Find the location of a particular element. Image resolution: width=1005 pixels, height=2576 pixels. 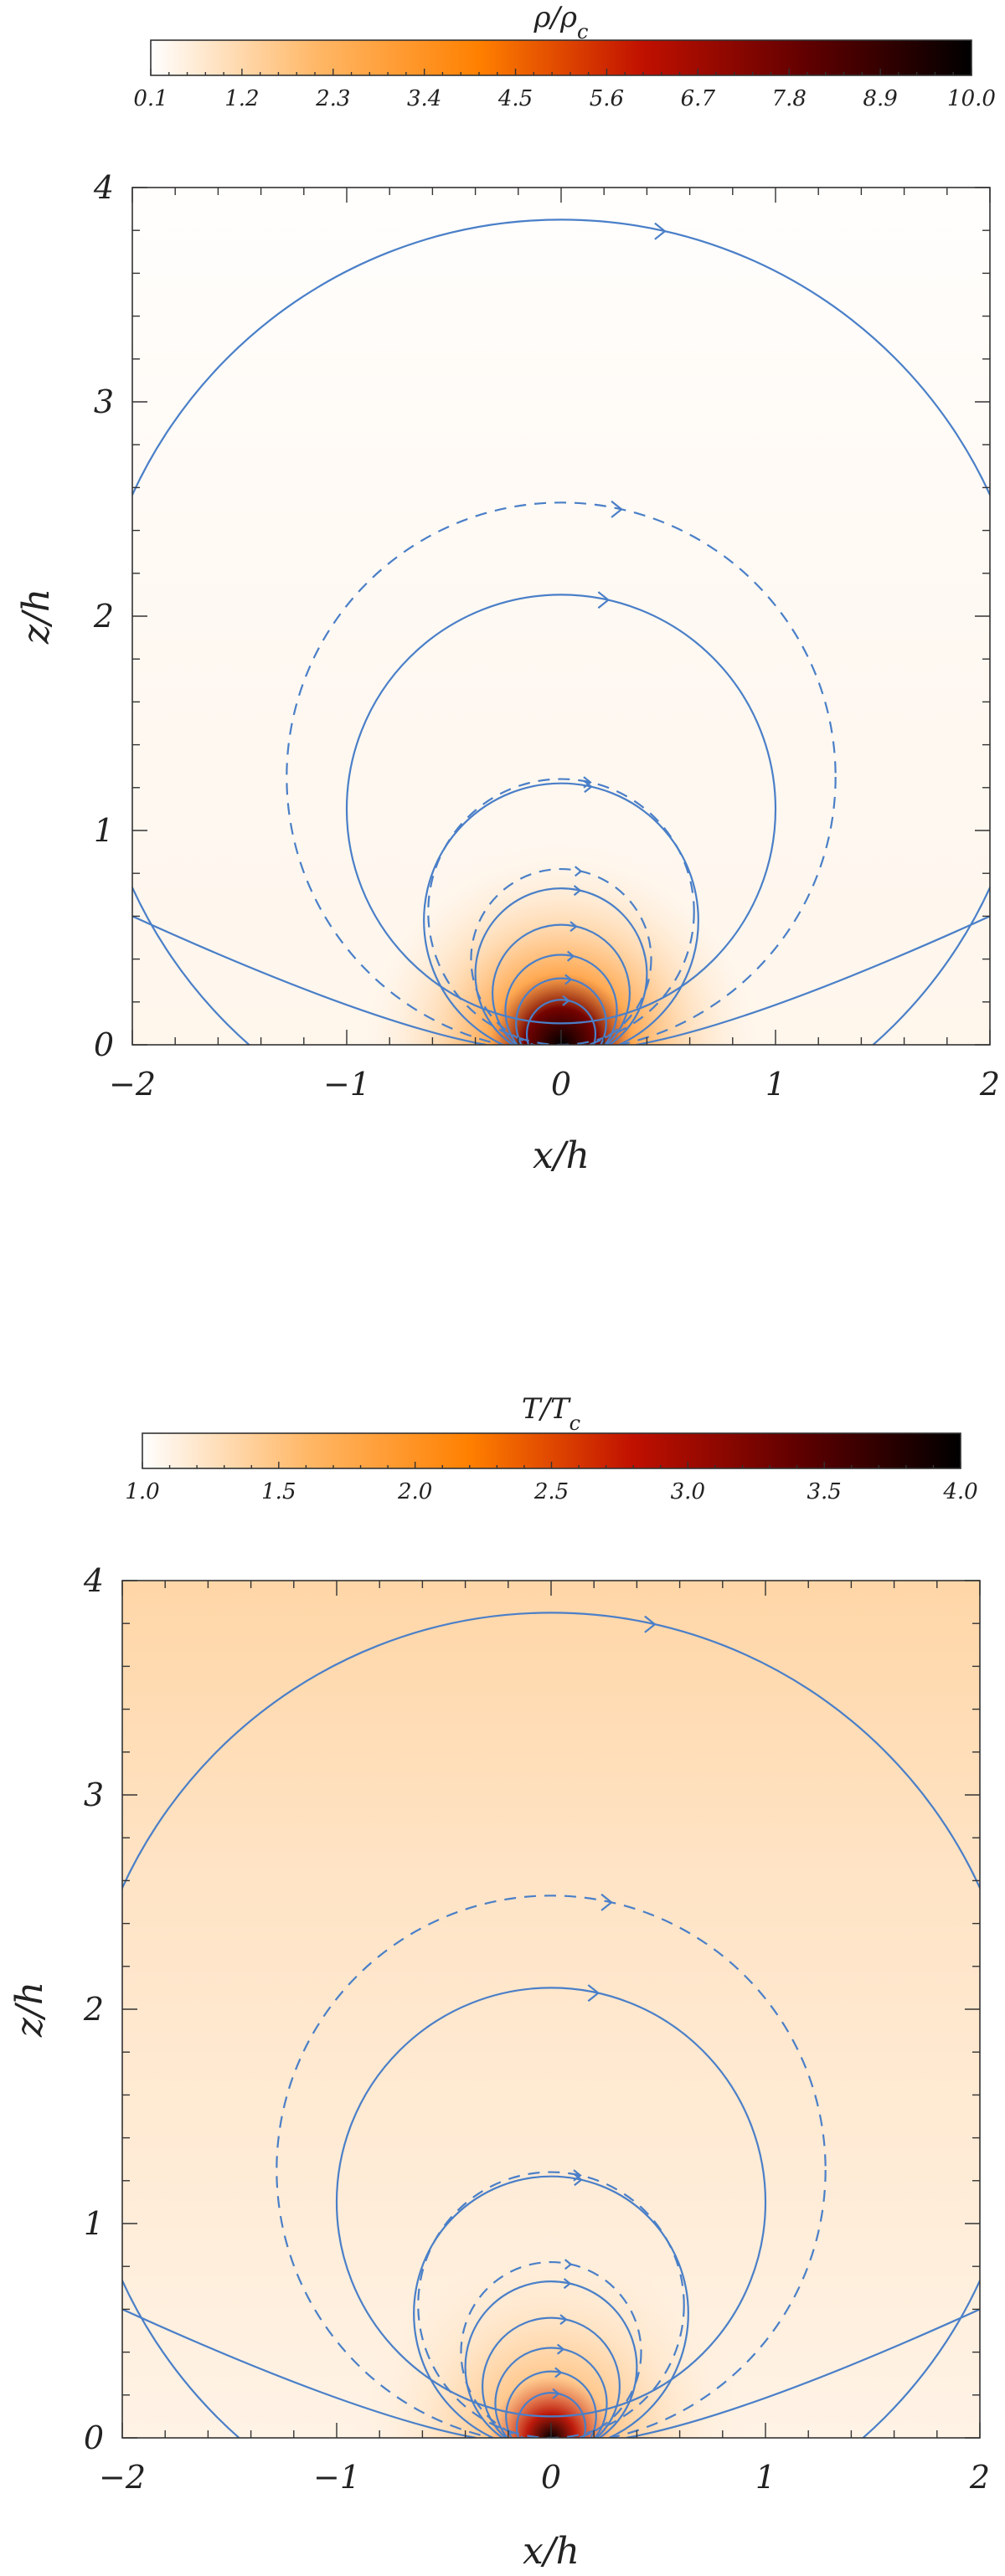

temperature-xtick-label: −1 is located at coordinates (336, 2477).